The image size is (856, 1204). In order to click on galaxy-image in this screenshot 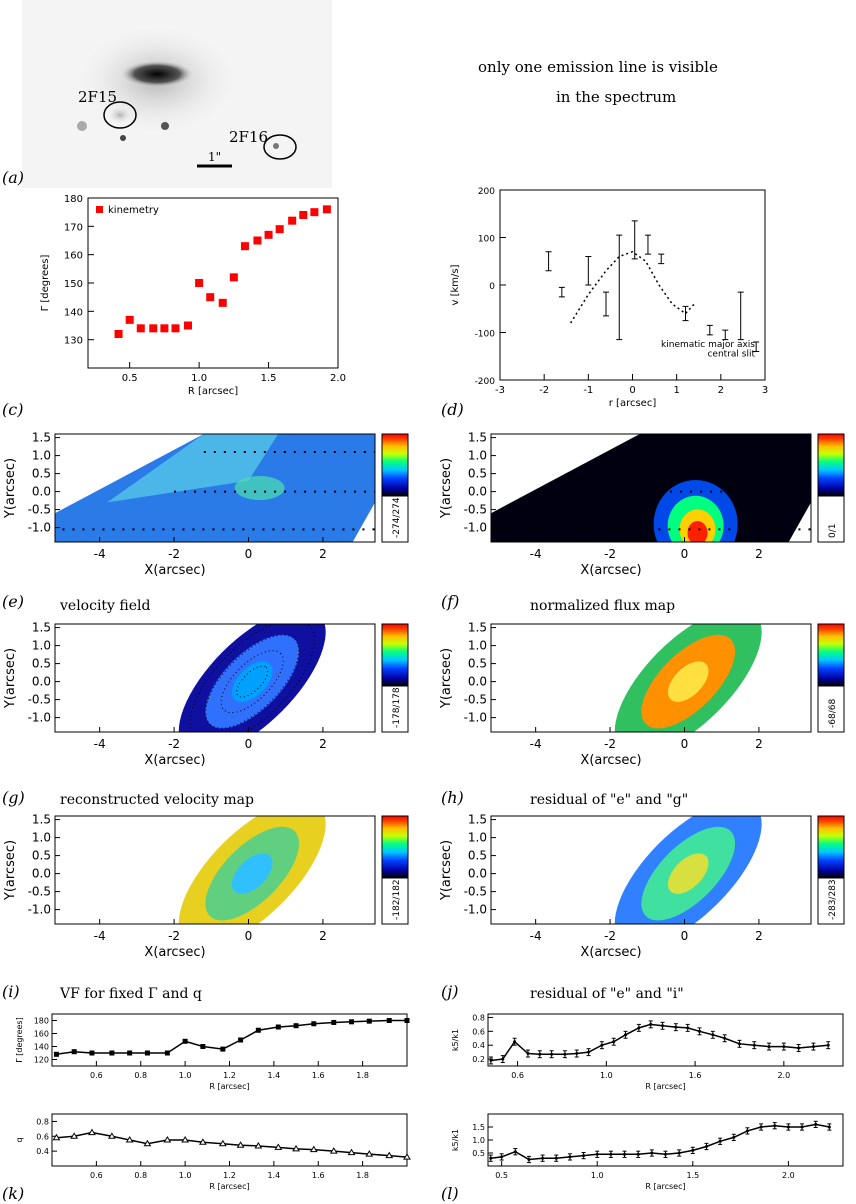, I will do `click(182, 94)`.